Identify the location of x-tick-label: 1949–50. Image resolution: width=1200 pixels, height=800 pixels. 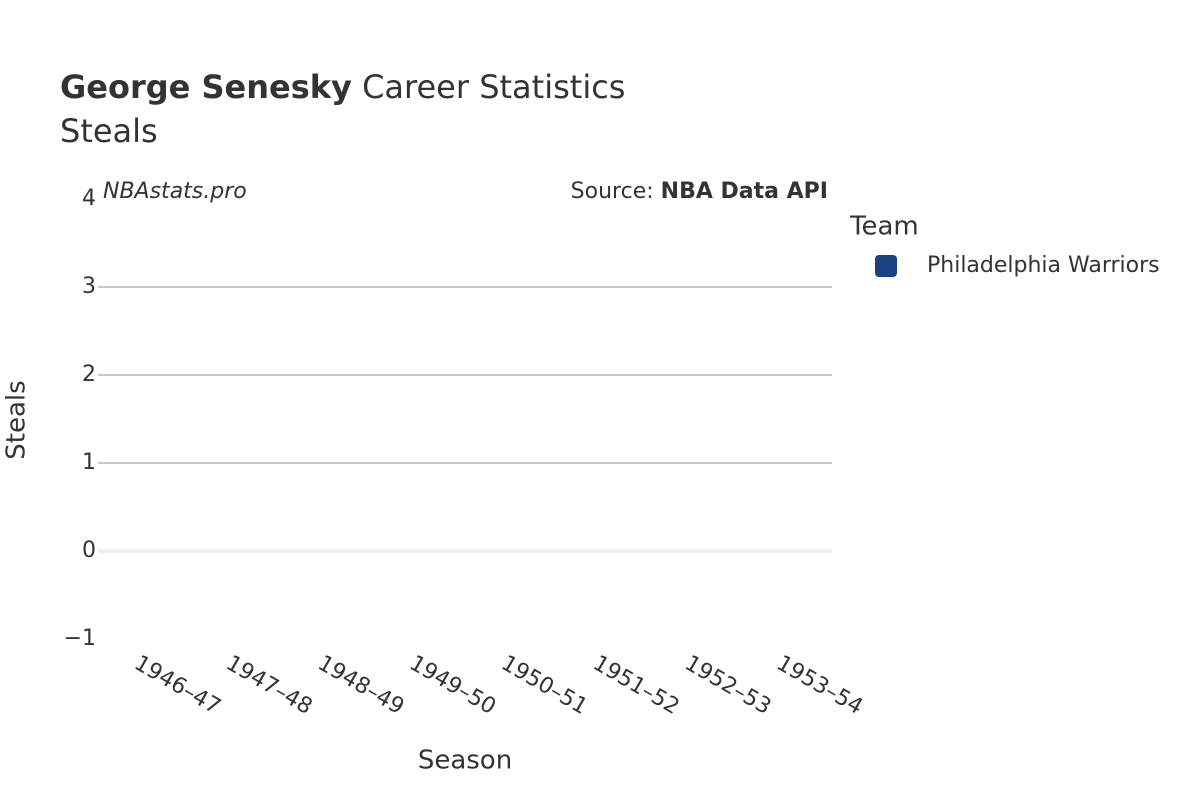
(452, 685).